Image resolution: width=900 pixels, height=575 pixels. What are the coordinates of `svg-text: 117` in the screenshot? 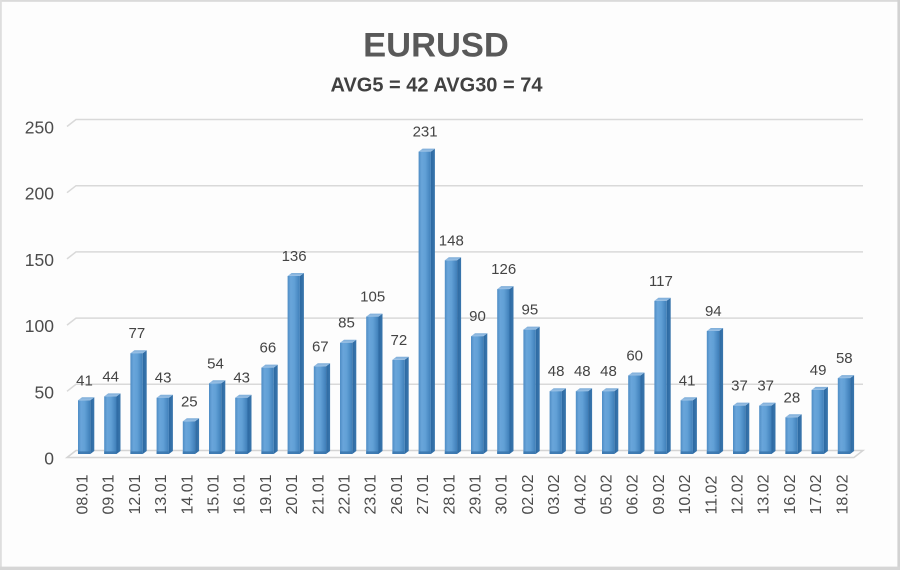 It's located at (661, 281).